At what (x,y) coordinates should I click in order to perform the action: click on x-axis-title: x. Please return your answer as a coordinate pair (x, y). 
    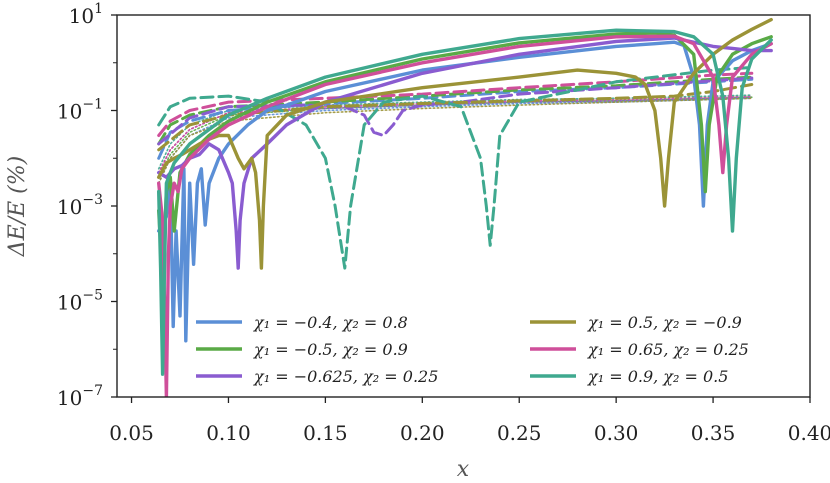
    Looking at the image, I should click on (463, 469).